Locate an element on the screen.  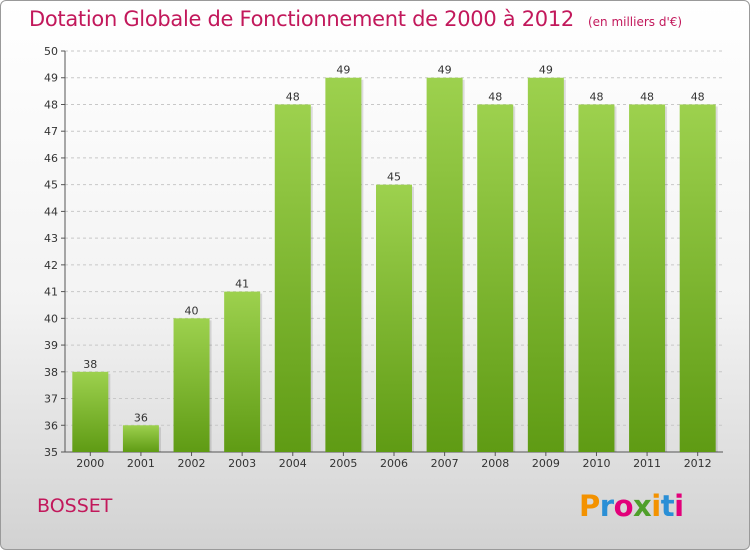
y-tick-label: 42 is located at coordinates (51, 265).